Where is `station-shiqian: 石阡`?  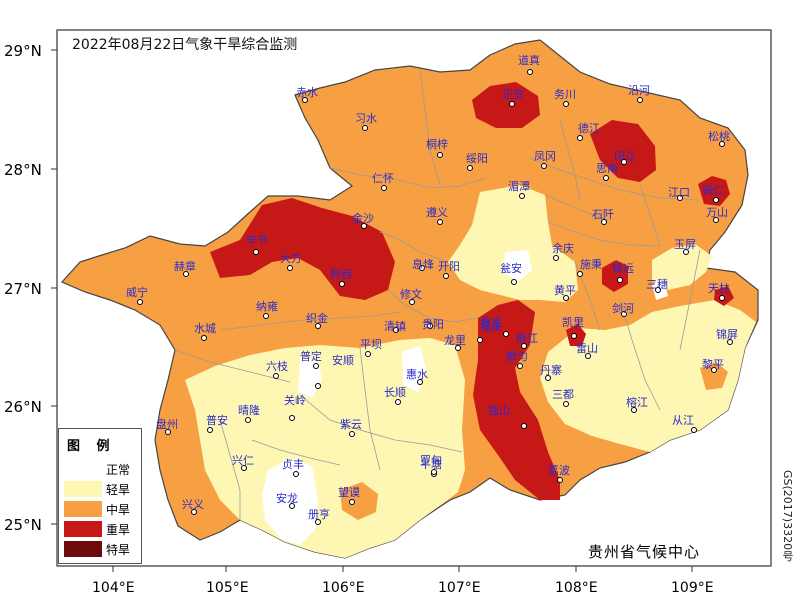 station-shiqian: 石阡 is located at coordinates (603, 216).